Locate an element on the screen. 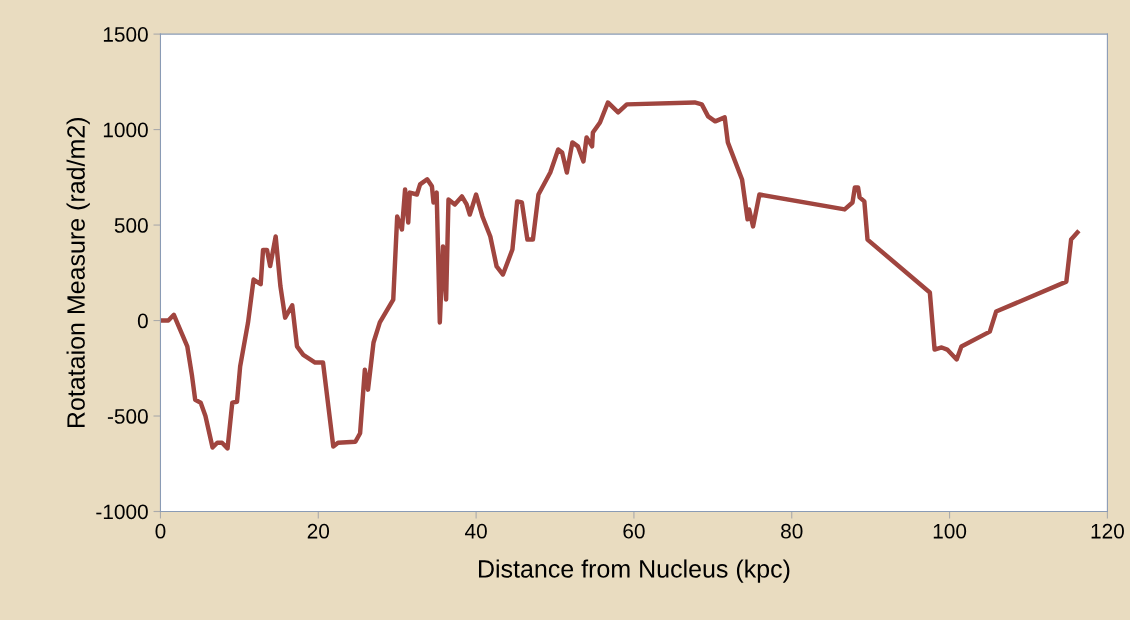 The width and height of the screenshot is (1130, 620). y-tick-label: -1000 is located at coordinates (122, 512).